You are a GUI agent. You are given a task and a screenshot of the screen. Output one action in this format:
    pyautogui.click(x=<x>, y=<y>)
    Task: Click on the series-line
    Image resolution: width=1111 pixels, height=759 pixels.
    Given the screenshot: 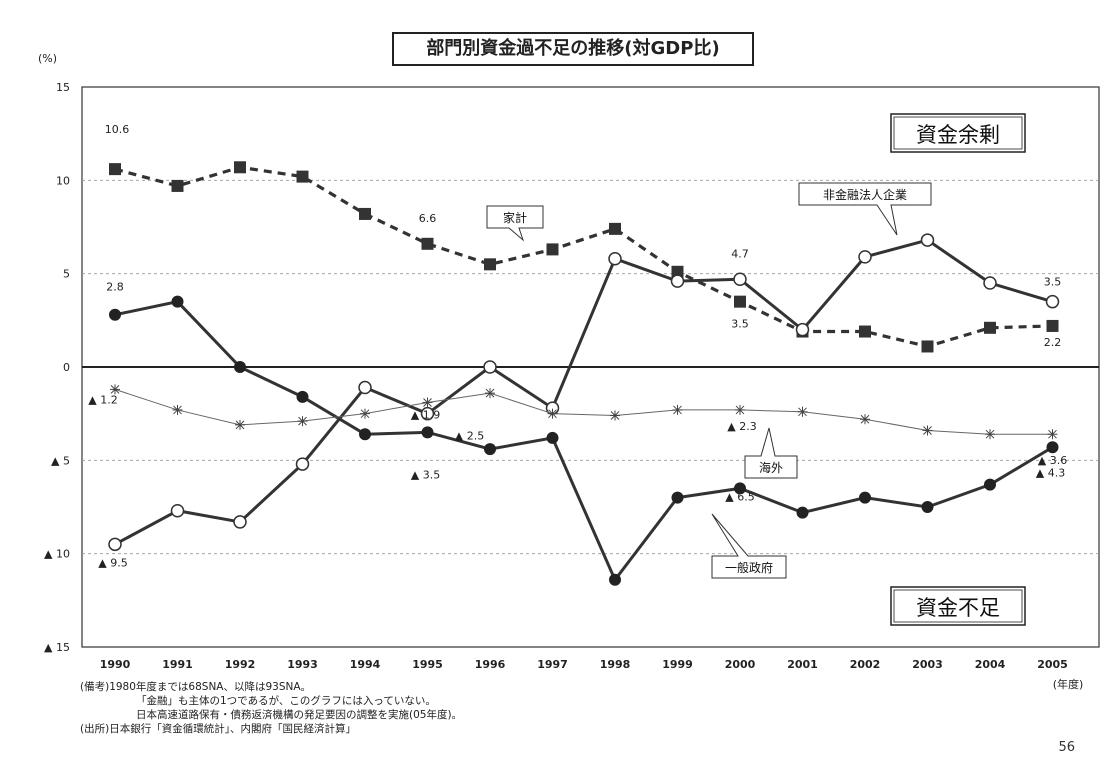 What is the action you would take?
    pyautogui.click(x=583, y=411)
    